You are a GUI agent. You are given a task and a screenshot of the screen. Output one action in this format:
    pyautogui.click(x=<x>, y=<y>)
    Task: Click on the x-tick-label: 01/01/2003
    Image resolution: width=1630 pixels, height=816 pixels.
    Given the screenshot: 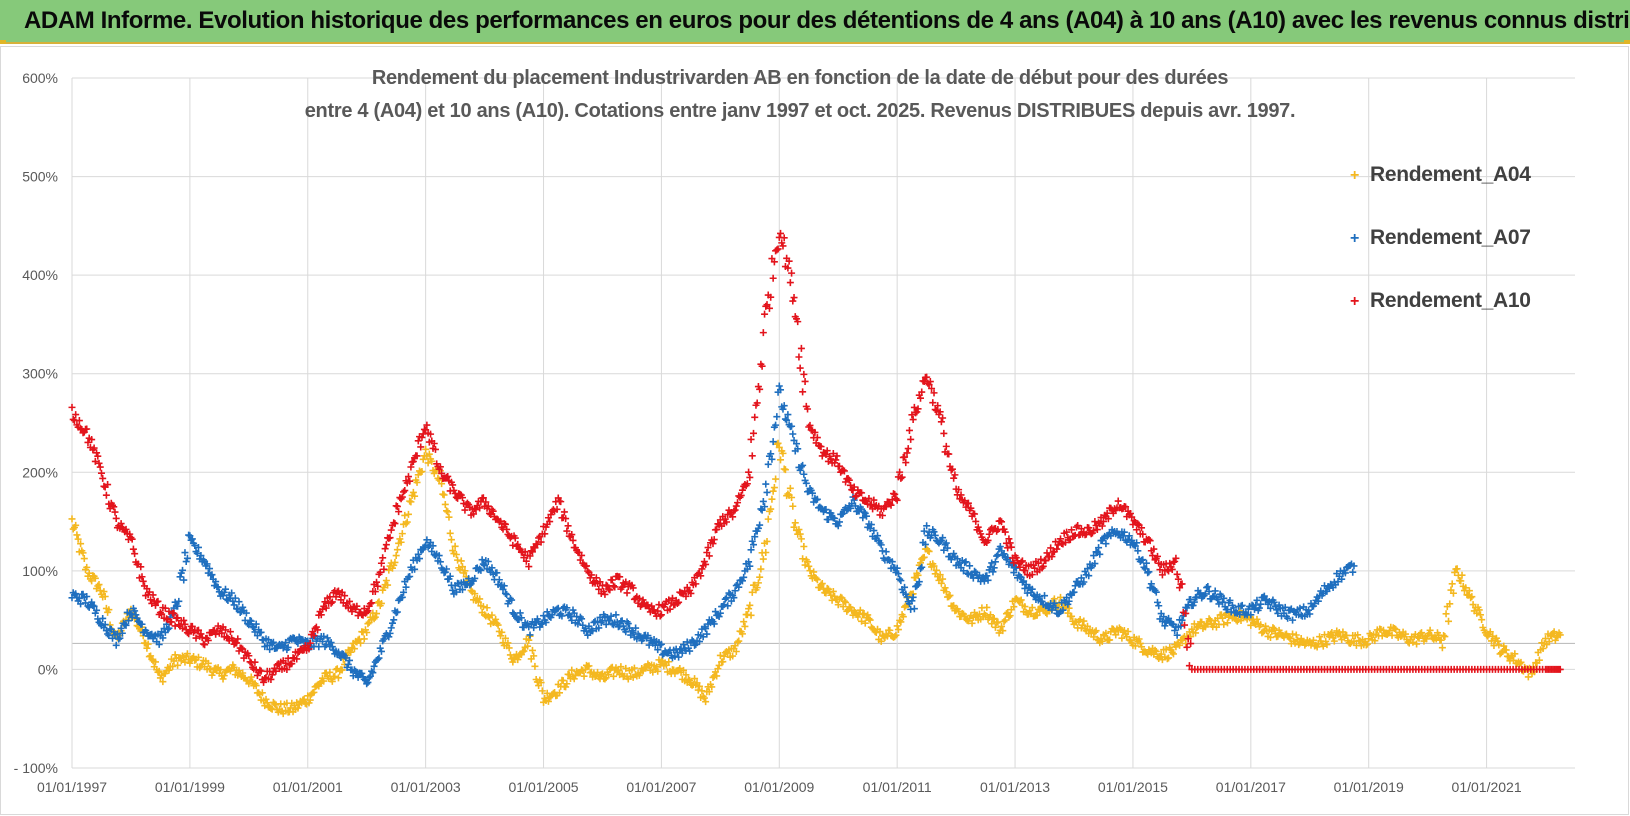 What is the action you would take?
    pyautogui.click(x=426, y=787)
    